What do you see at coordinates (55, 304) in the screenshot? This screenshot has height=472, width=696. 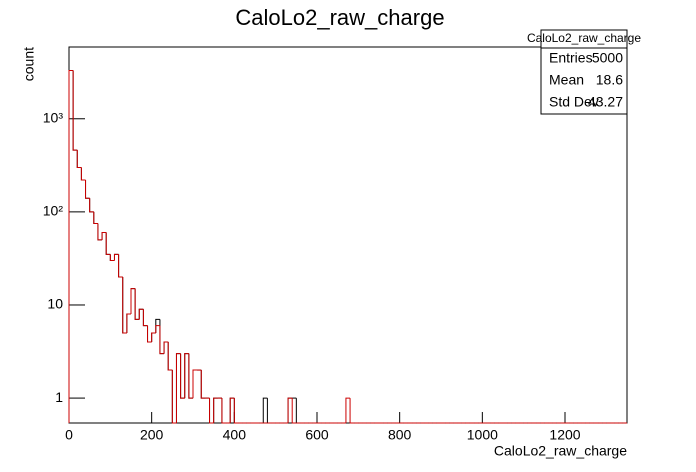 I see `y-tick-label: 10` at bounding box center [55, 304].